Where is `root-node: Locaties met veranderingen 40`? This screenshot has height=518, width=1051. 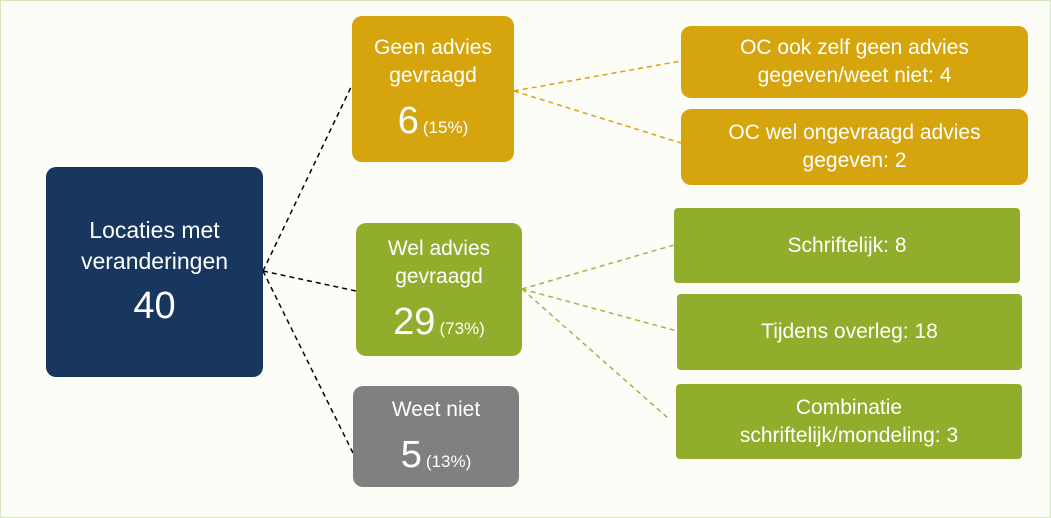 root-node: Locaties met veranderingen 40 is located at coordinates (154, 272).